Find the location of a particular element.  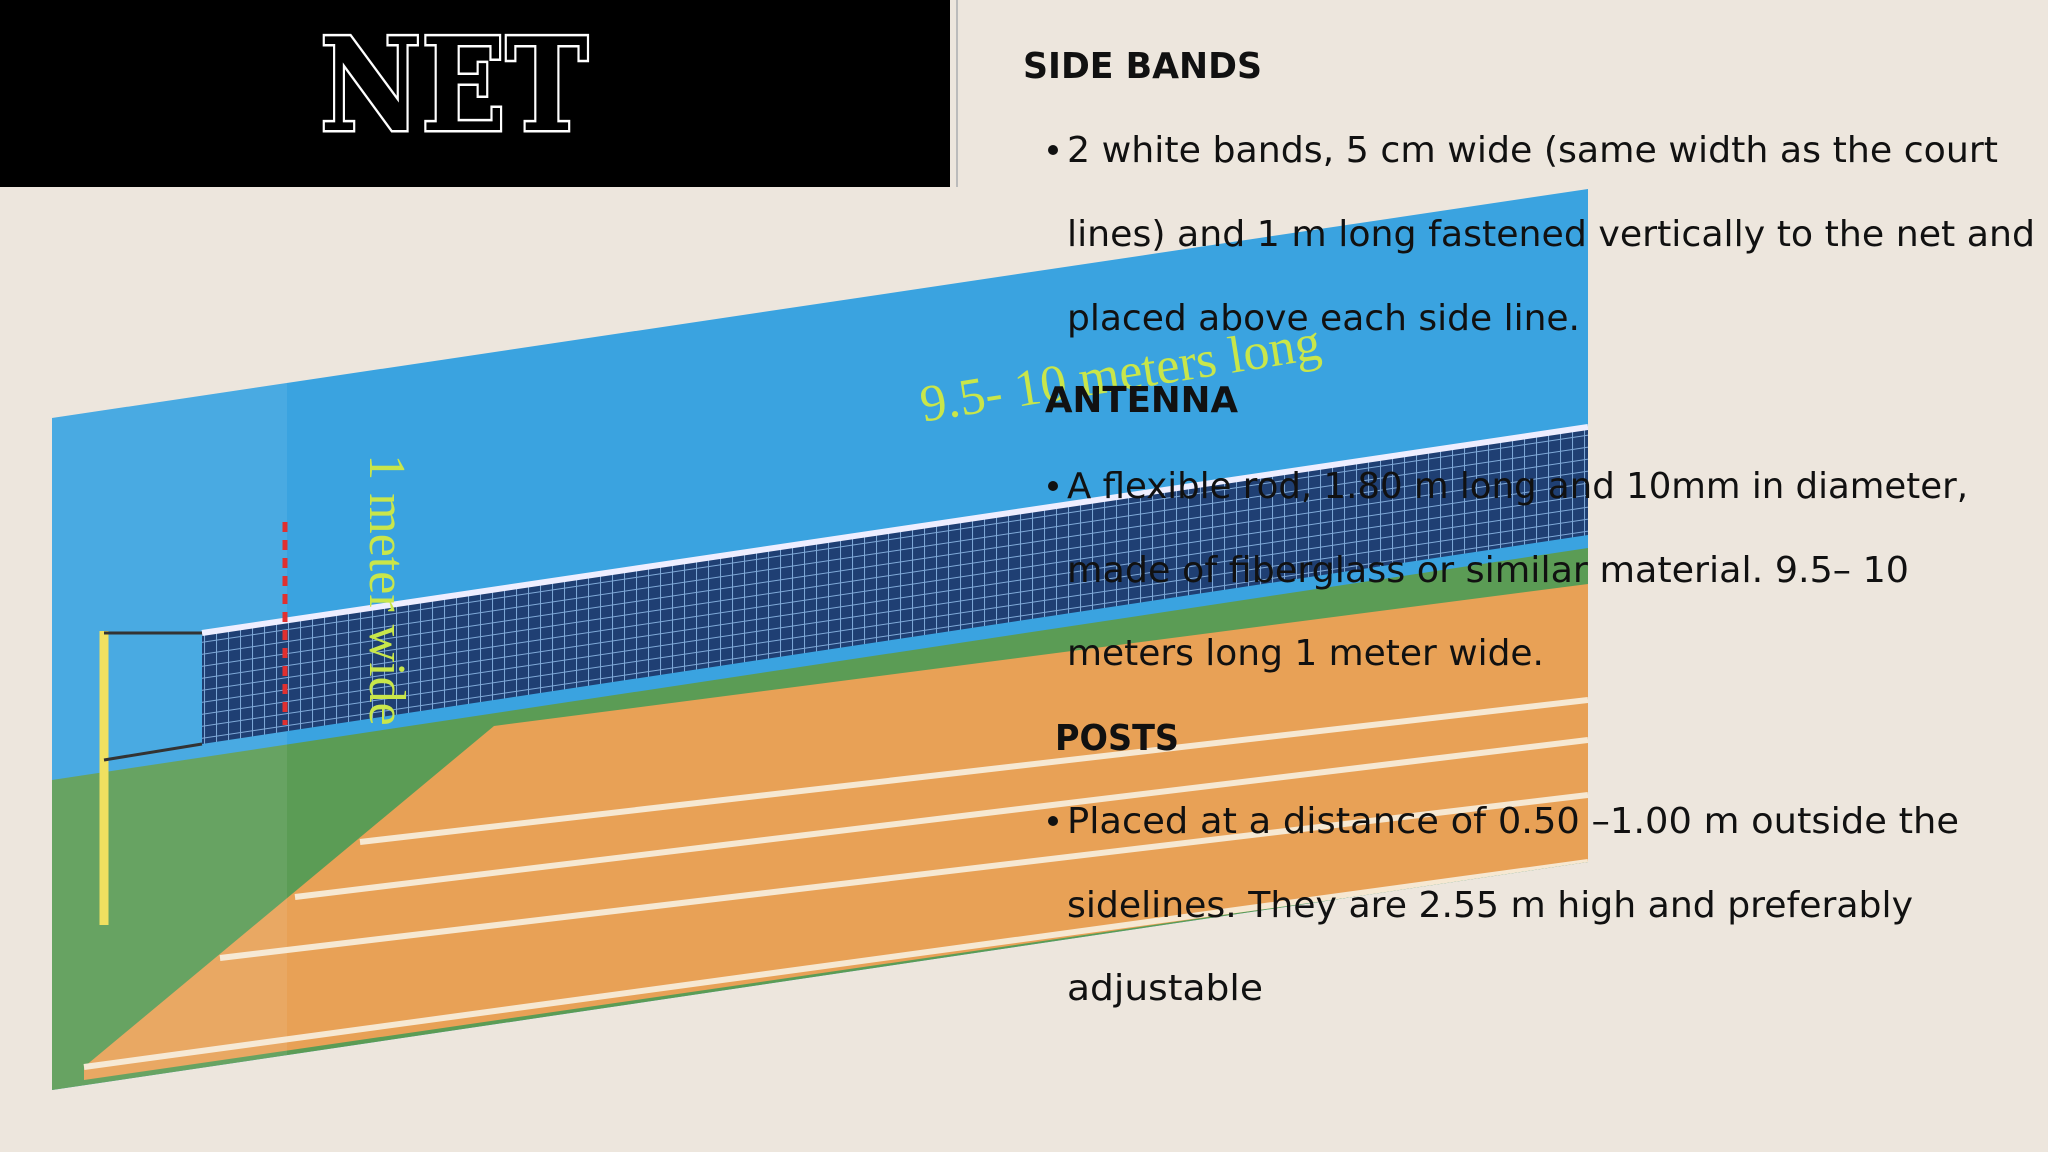

bullet-text: placed above each side line. is located at coordinates (1323, 318).